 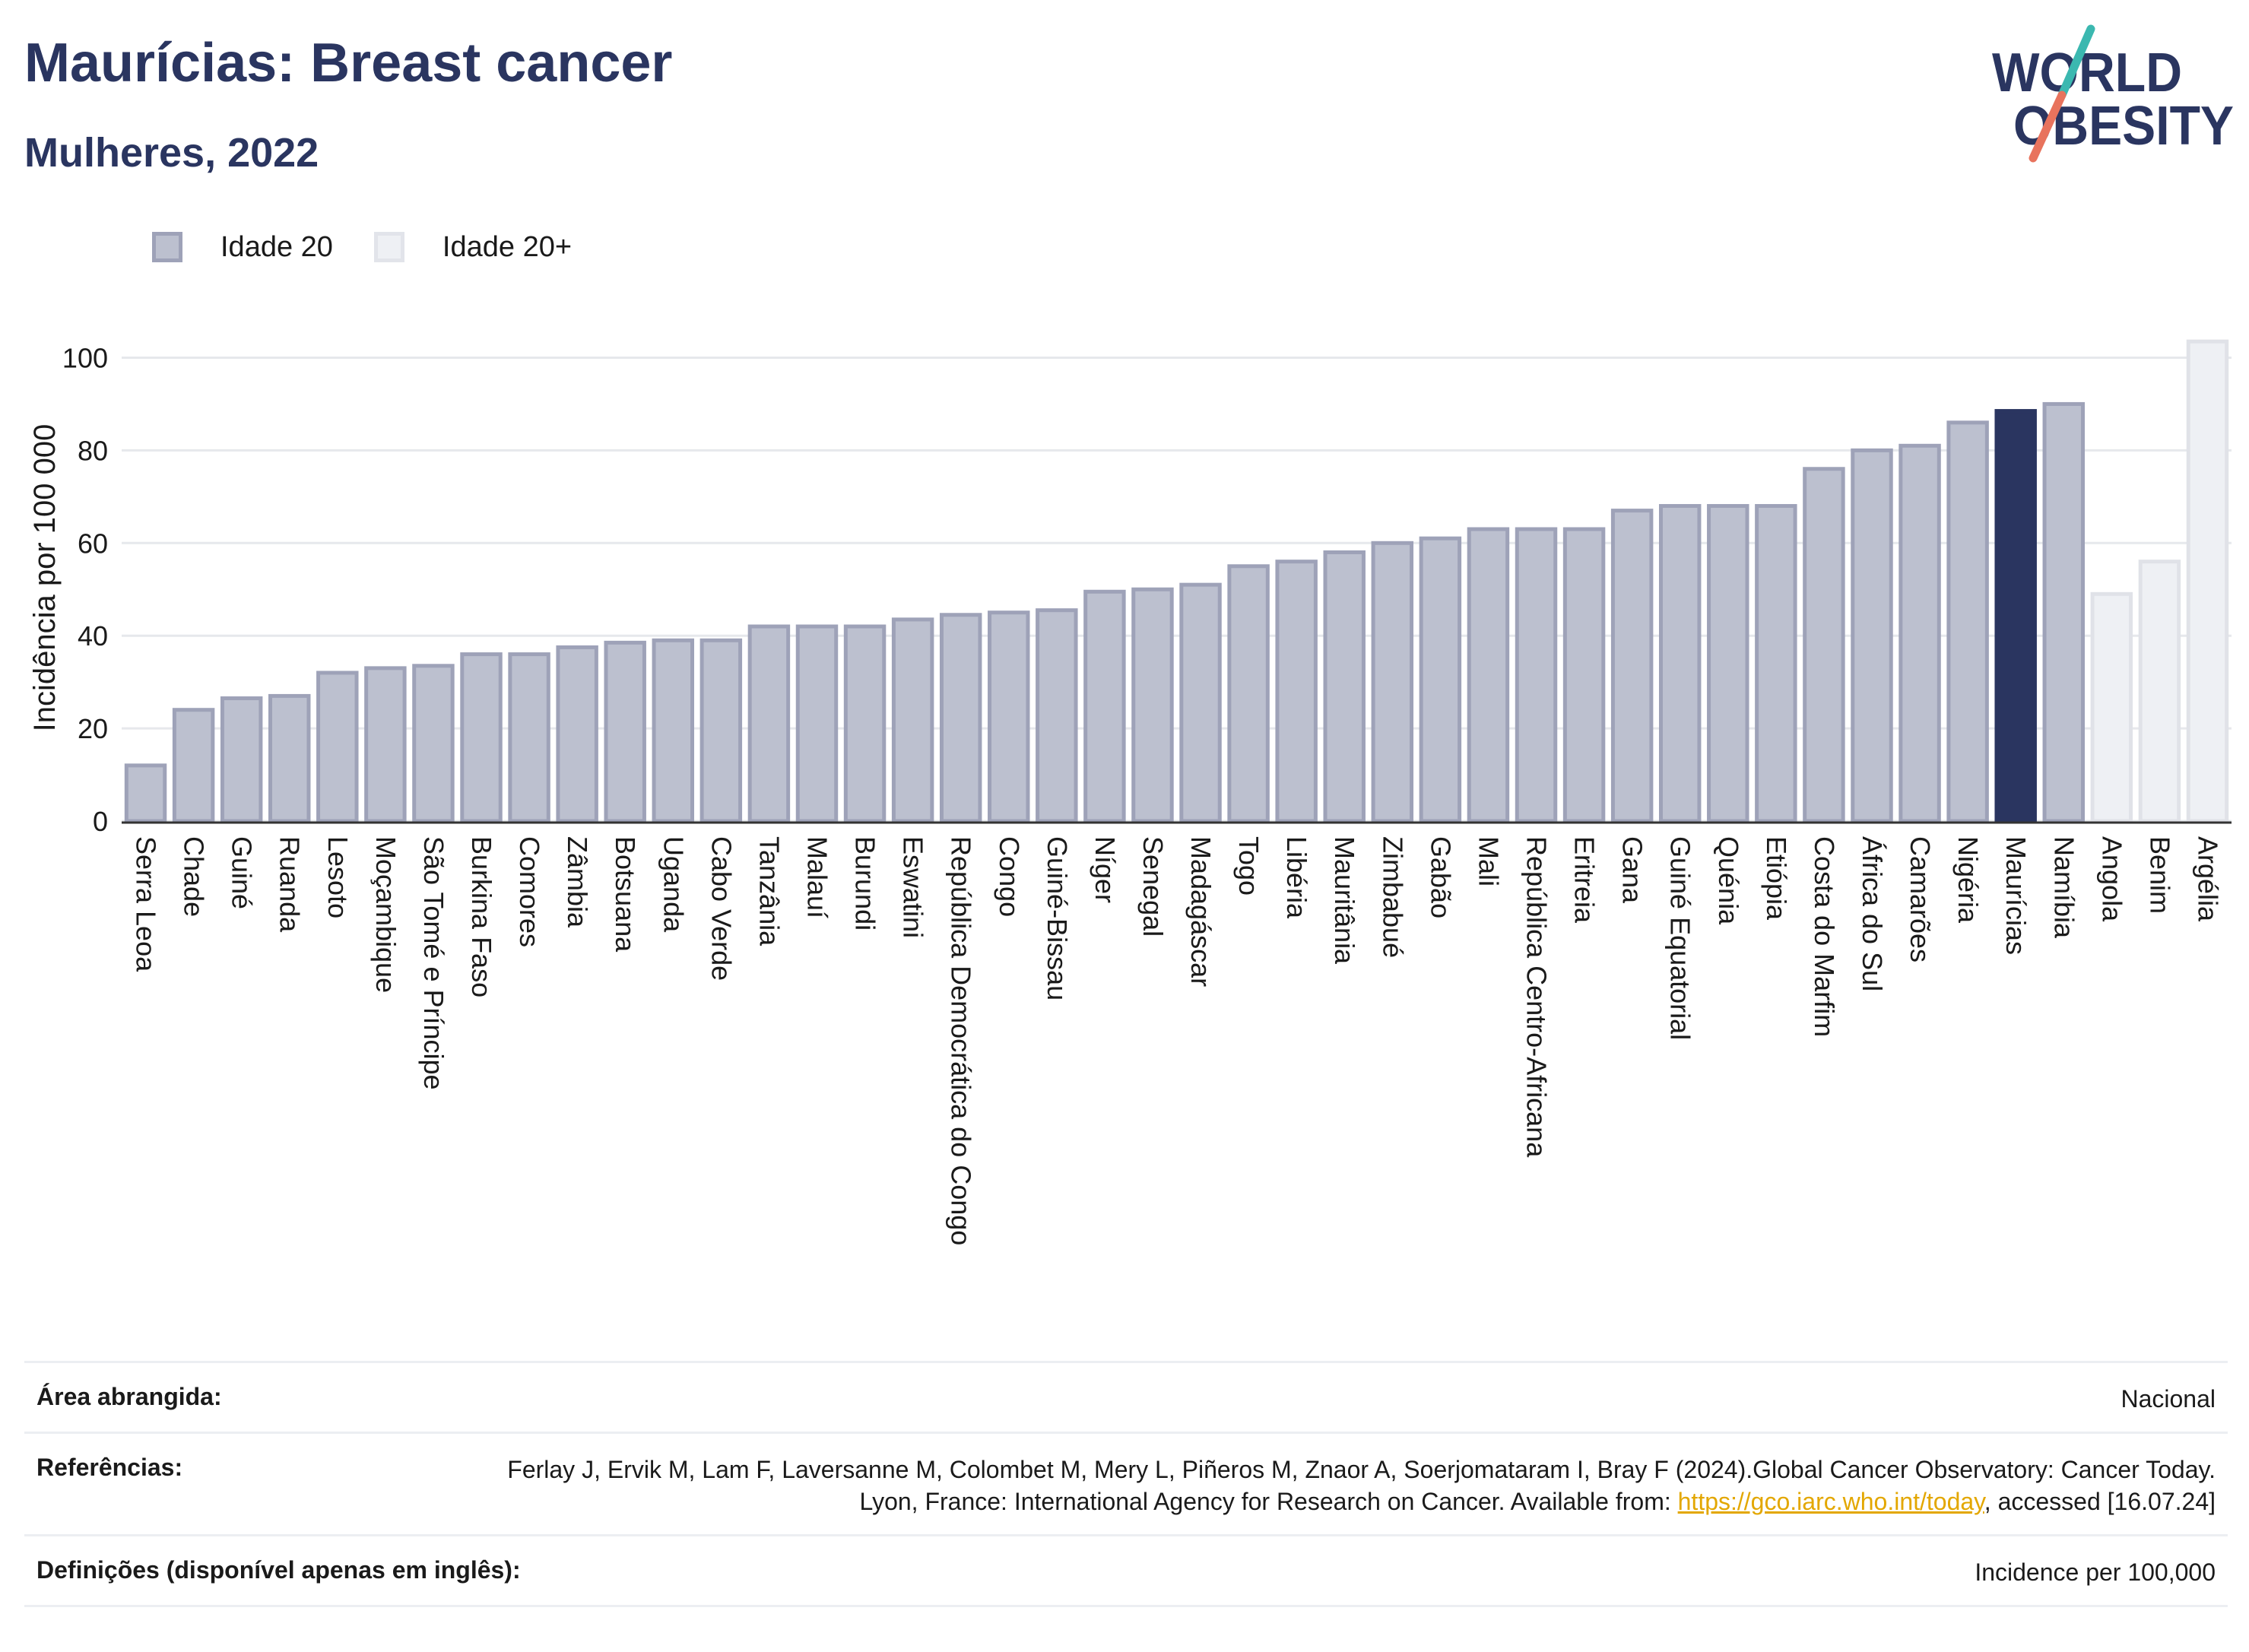 I want to click on x-tick-label: Burundi, so click(x=865, y=883).